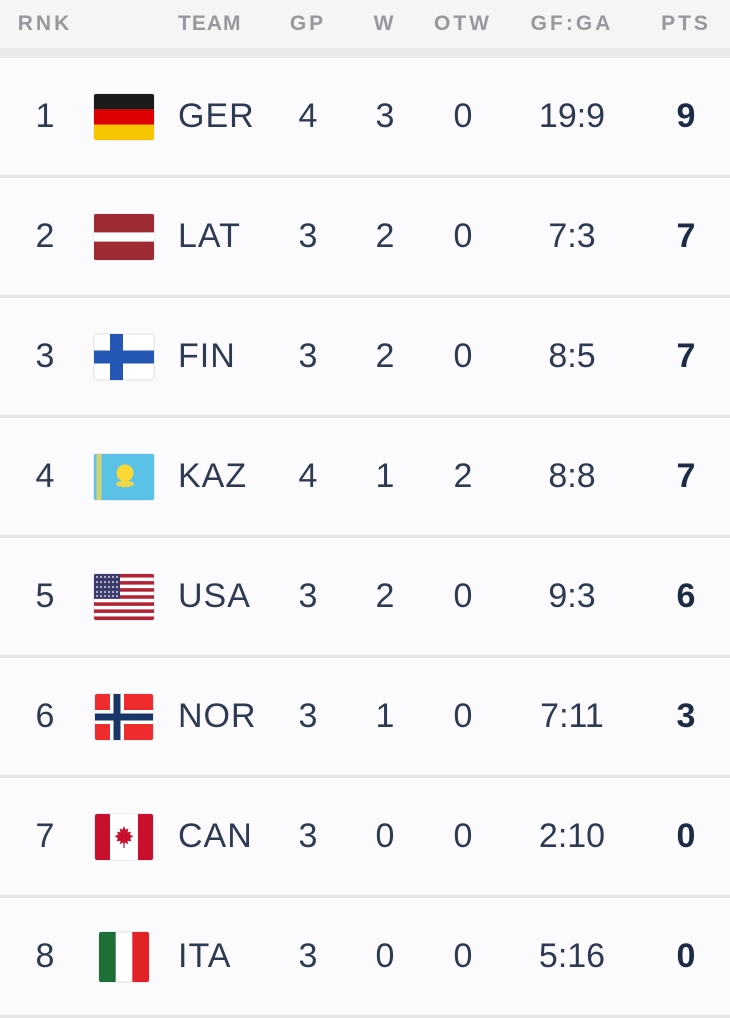 Image resolution: width=730 pixels, height=1018 pixels. I want to click on table-header: RNK TEAM GP W OTW GF:GA PTS, so click(365, 24).